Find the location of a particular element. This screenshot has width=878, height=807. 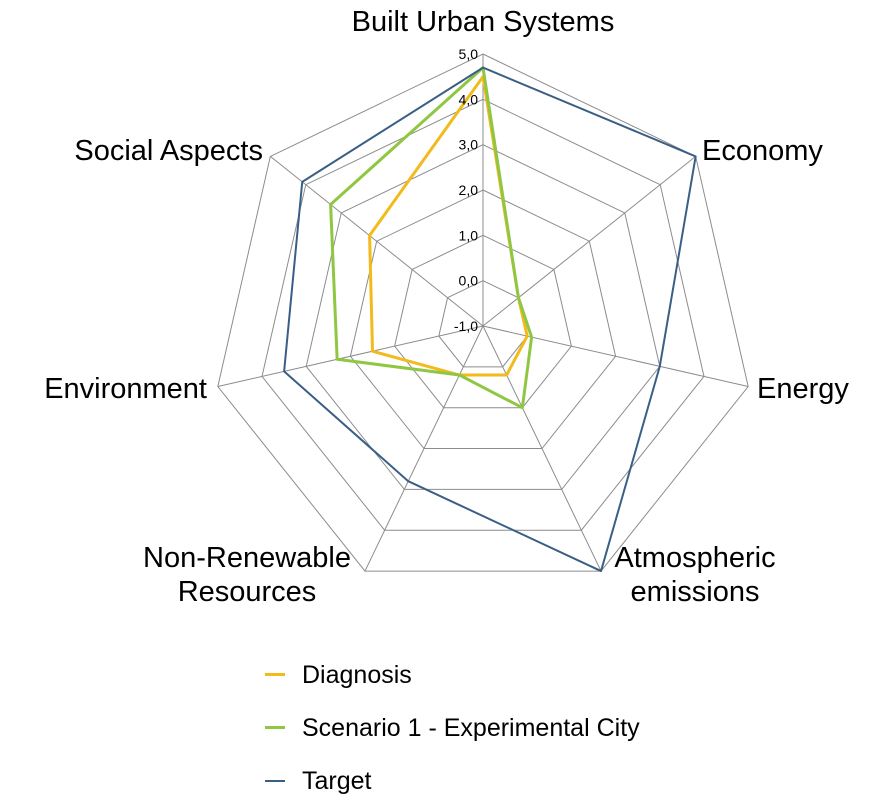

tick-label-7: 5,0 is located at coordinates (469, 54).